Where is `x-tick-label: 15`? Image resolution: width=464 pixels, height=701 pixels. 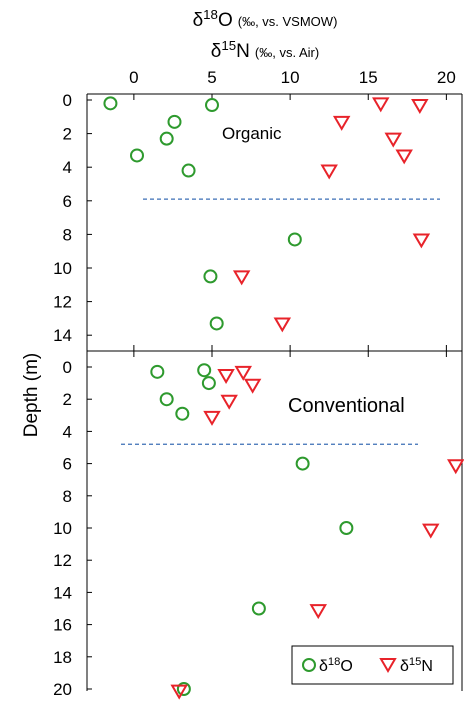
x-tick-label: 15 is located at coordinates (368, 77).